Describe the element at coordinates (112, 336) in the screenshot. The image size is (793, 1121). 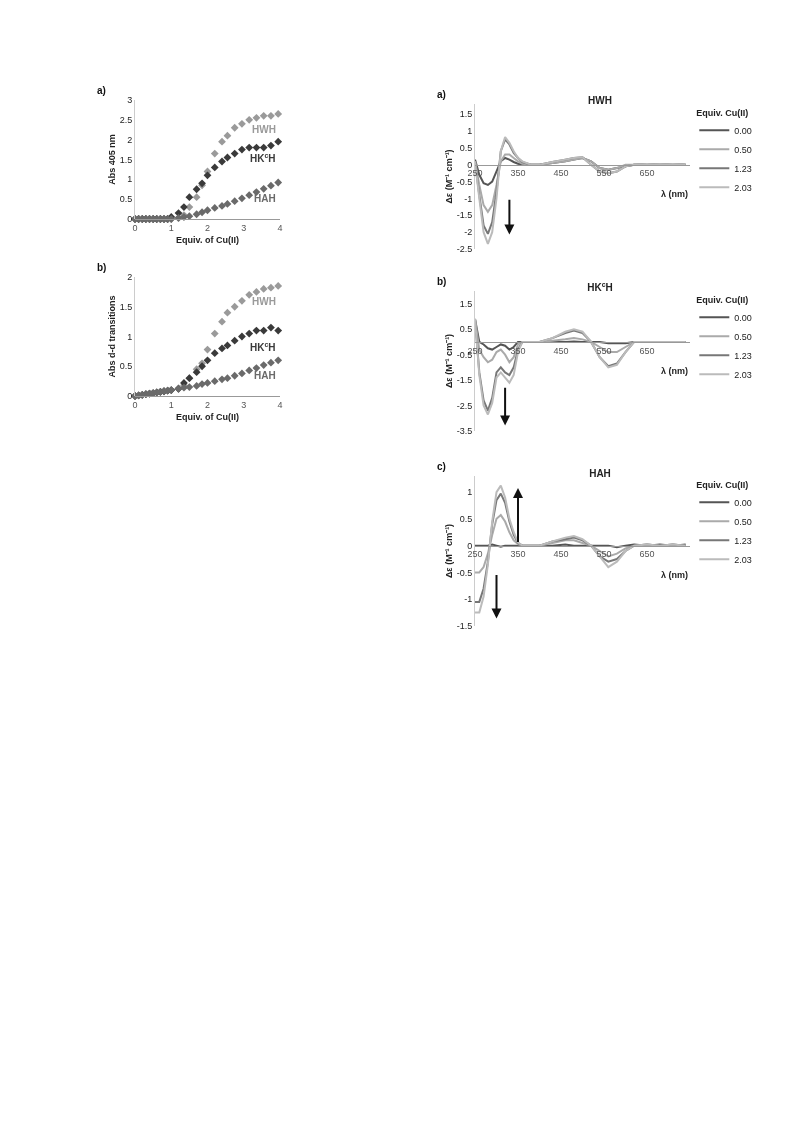
I see `y-axis-title: Abs d-d transitions` at that location.